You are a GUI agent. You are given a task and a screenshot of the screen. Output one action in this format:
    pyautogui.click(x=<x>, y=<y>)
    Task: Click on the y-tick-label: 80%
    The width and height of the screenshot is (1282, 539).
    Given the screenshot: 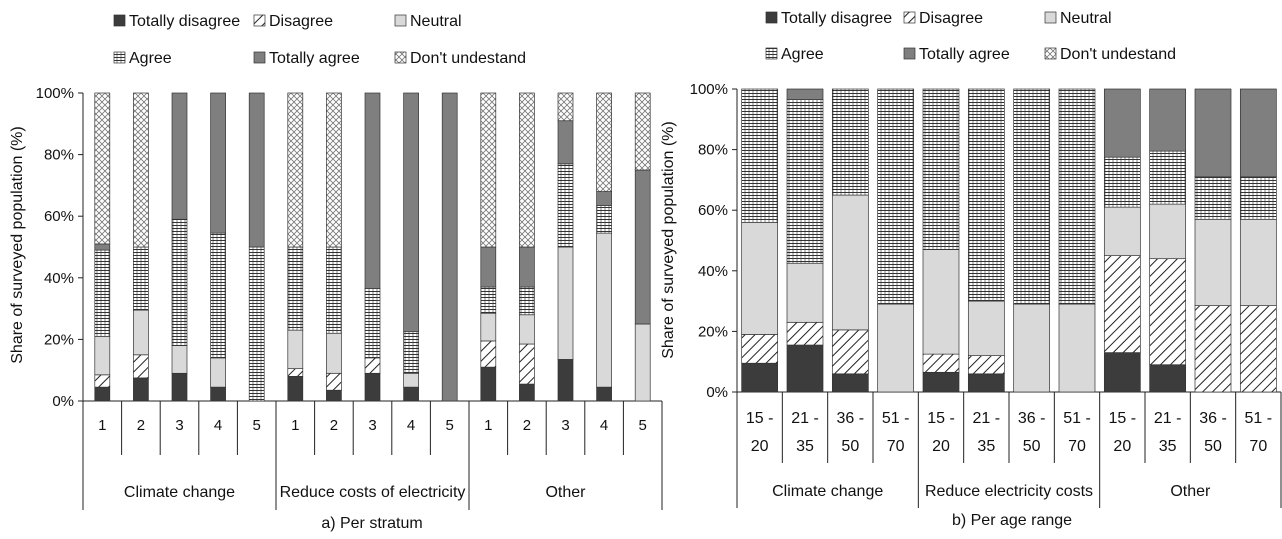 What is the action you would take?
    pyautogui.click(x=59, y=155)
    